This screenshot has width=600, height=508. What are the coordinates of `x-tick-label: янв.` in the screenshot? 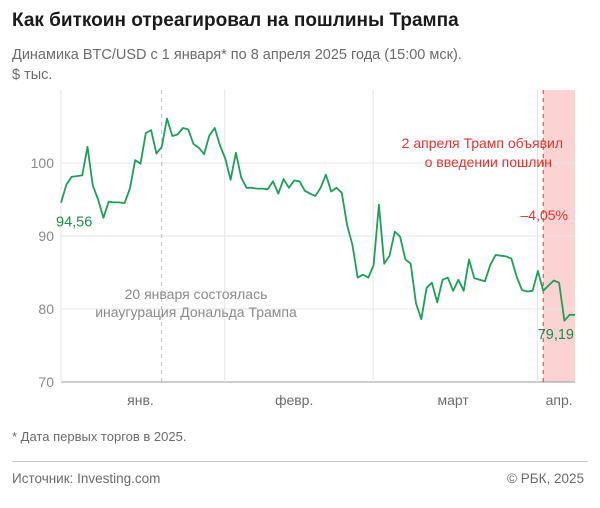 It's located at (140, 400).